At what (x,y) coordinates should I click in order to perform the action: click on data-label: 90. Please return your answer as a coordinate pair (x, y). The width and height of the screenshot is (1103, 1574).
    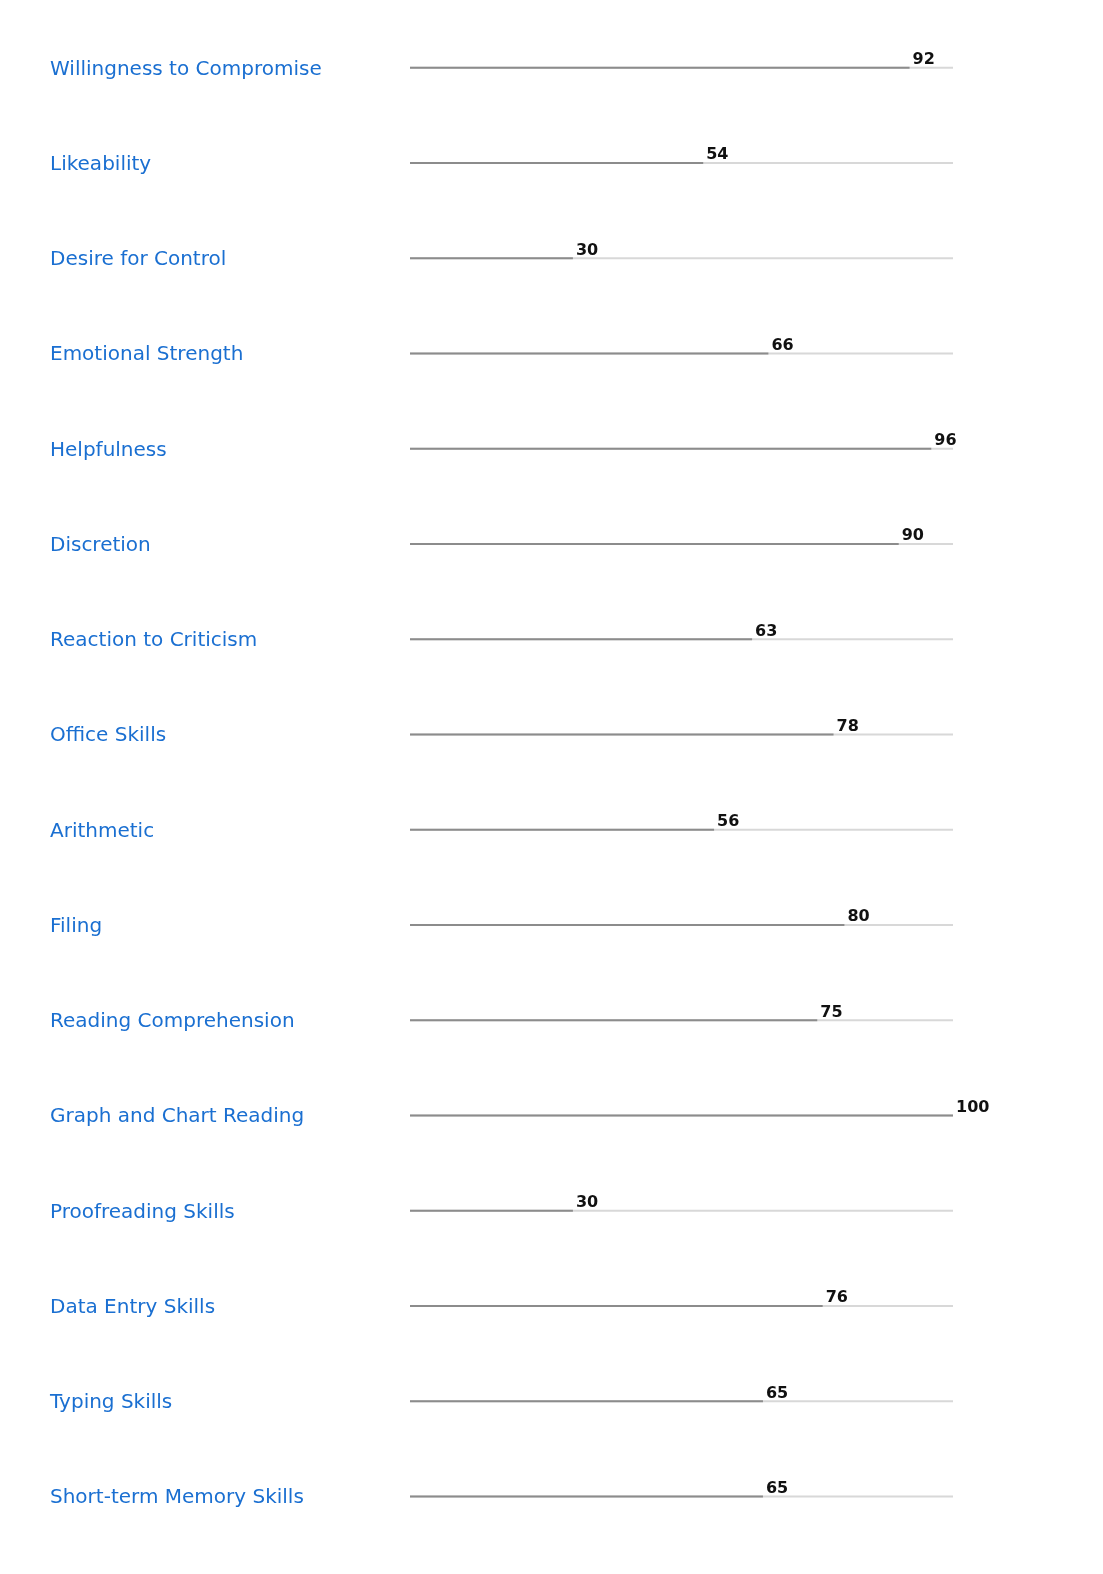
    Looking at the image, I should click on (912, 535).